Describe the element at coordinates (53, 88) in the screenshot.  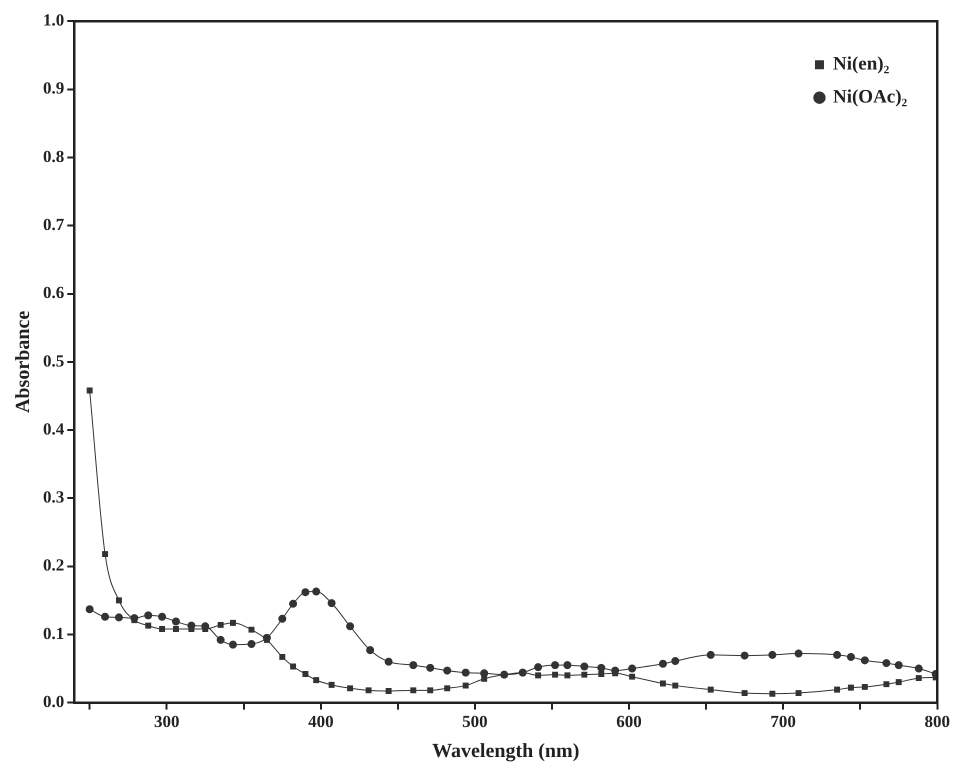
I see `y-tick-label: 0.9` at that location.